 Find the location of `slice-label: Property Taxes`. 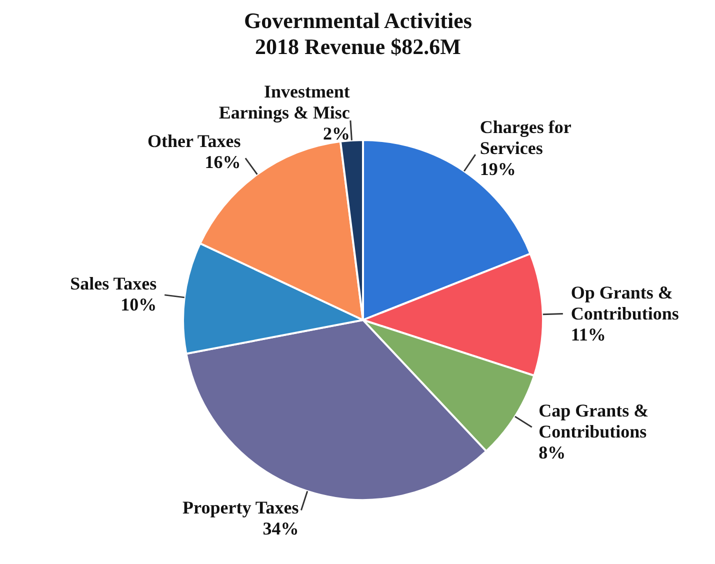

slice-label: Property Taxes is located at coordinates (240, 507).